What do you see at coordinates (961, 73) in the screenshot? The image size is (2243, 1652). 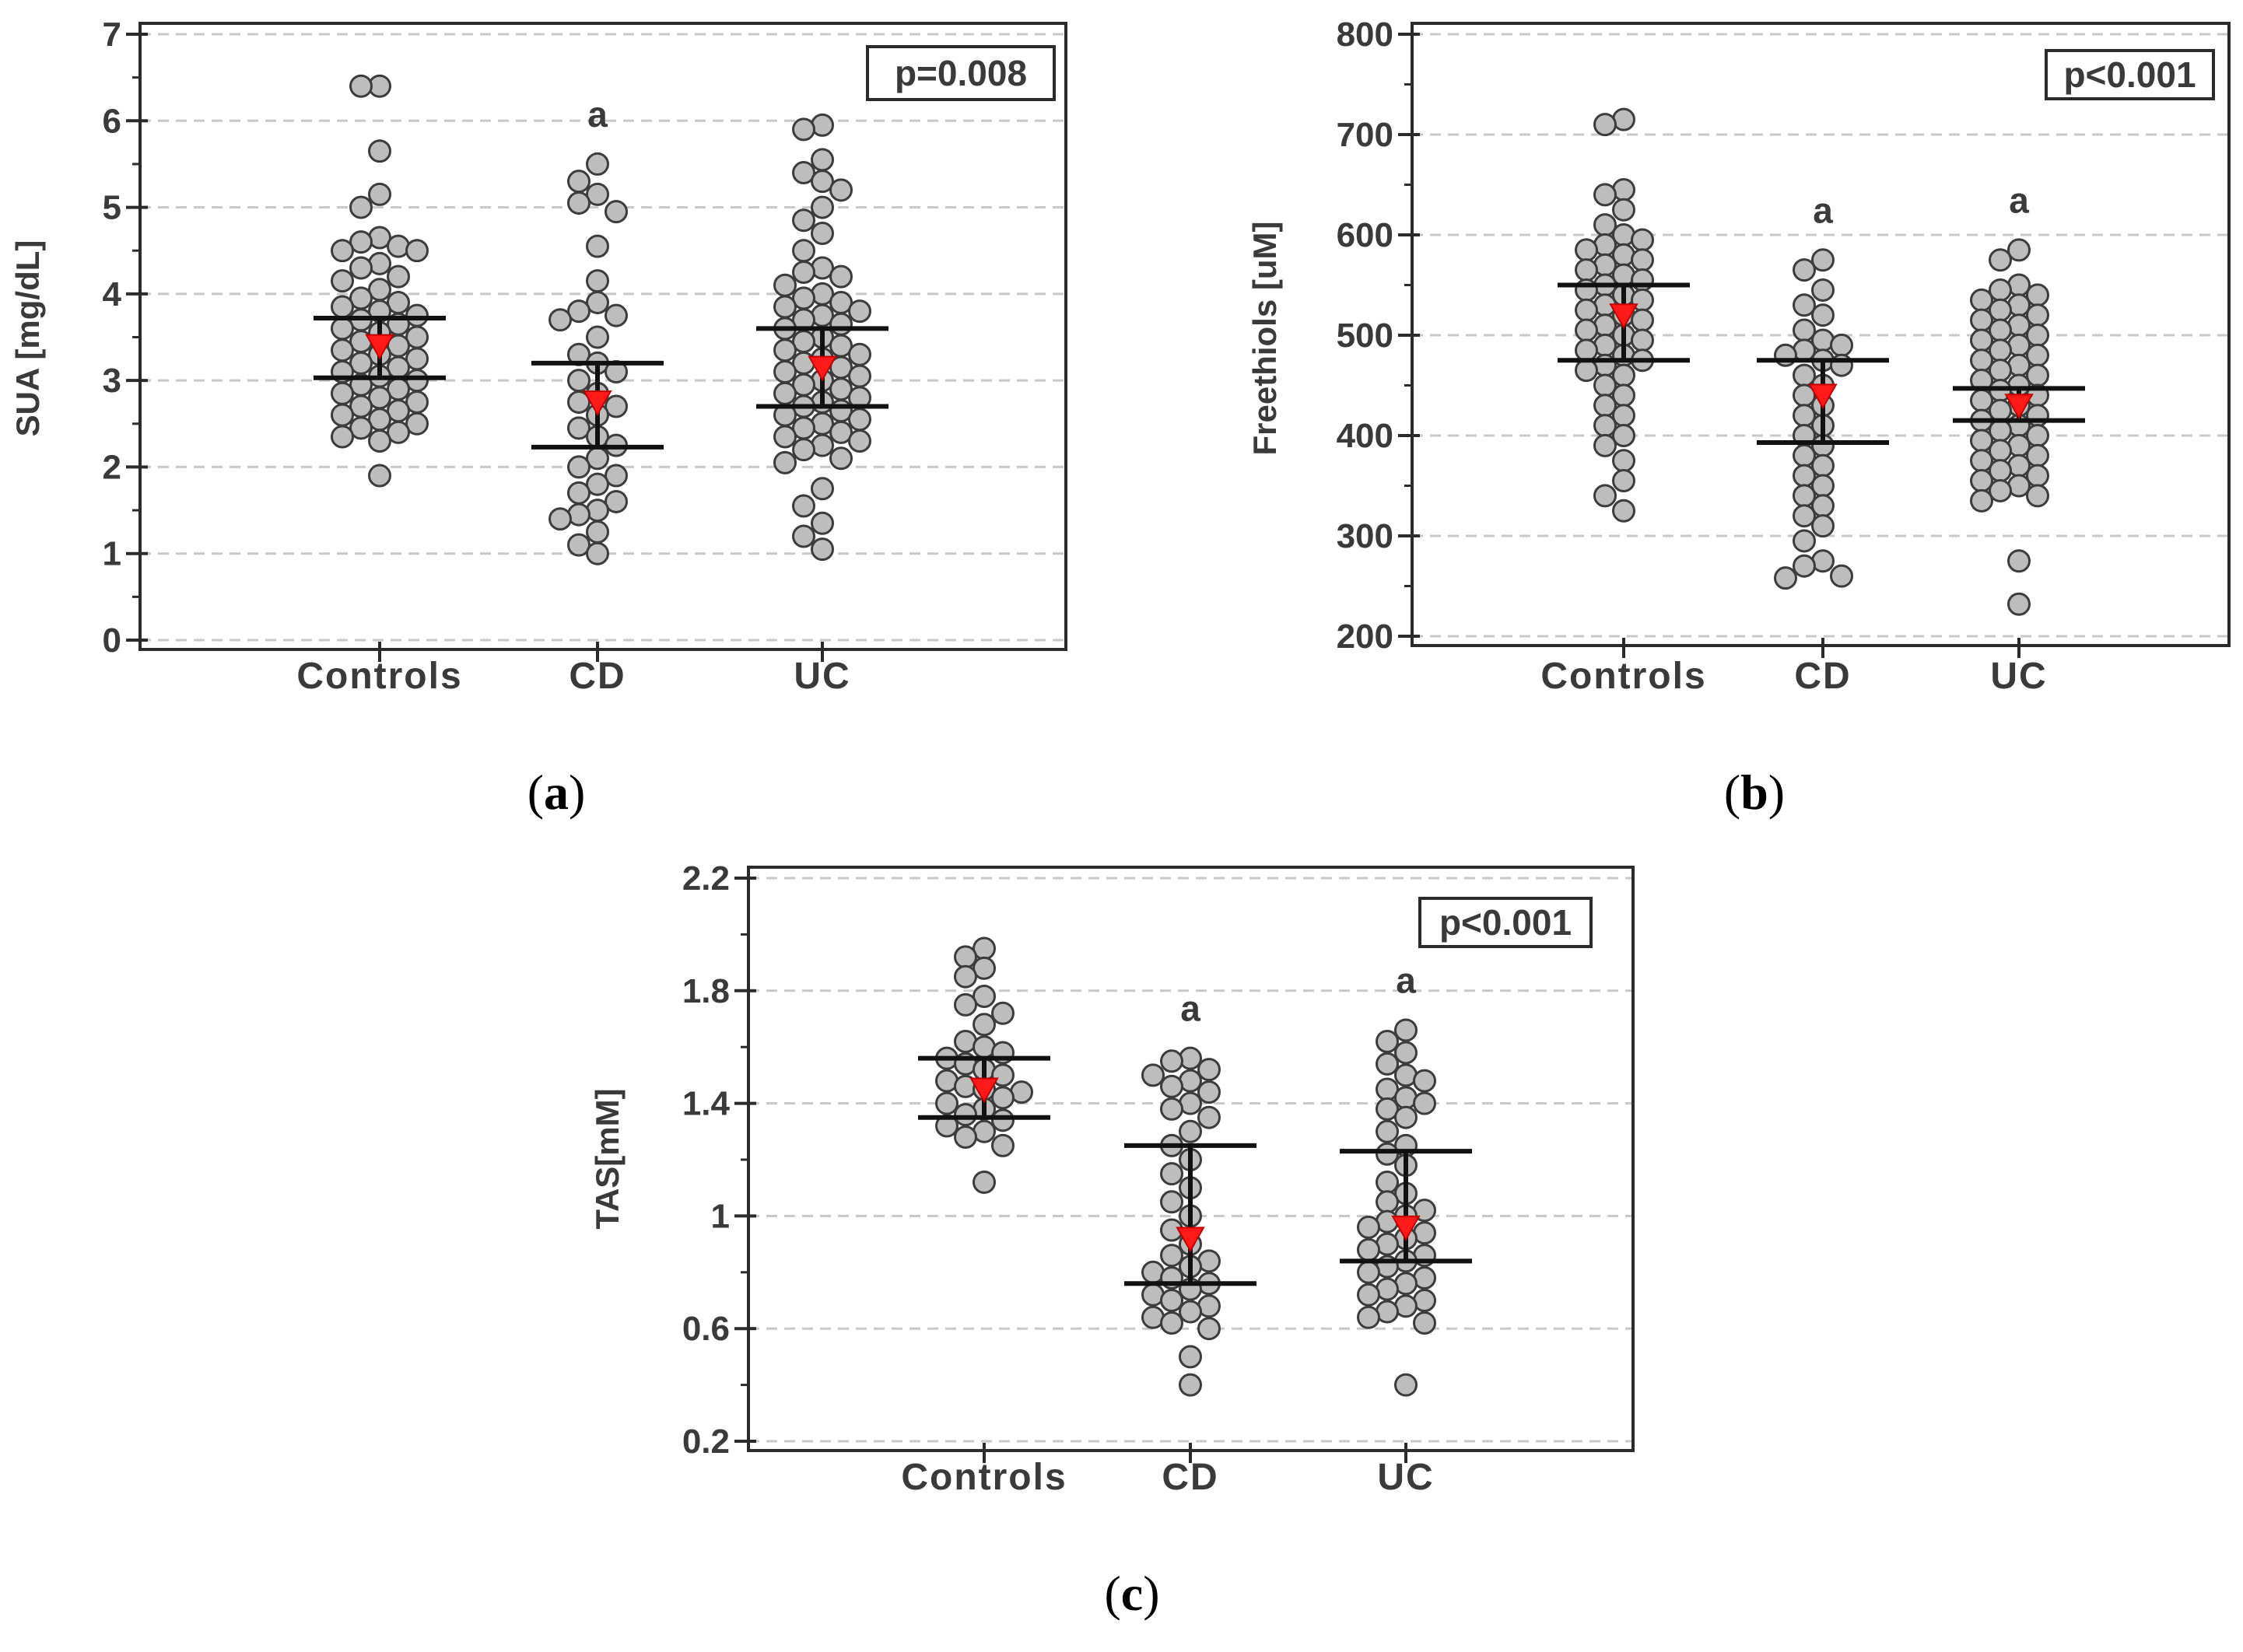 I see `p-value-label: p=0.008` at bounding box center [961, 73].